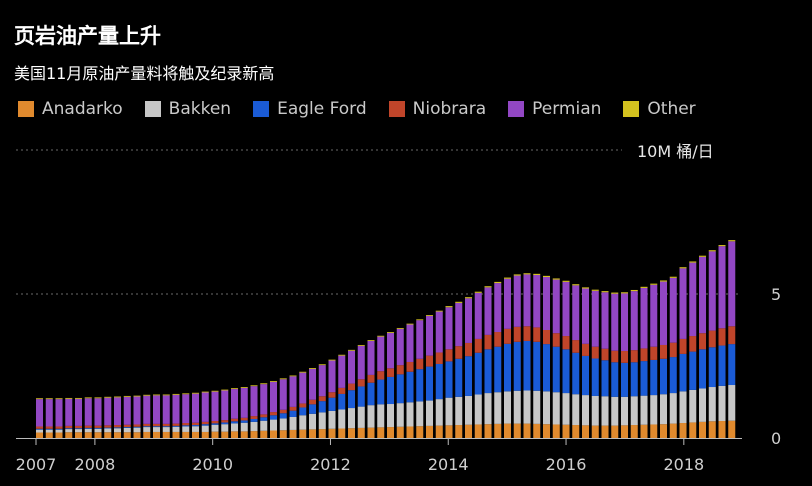 This screenshot has width=812, height=486. Describe the element at coordinates (566, 464) in the screenshot. I see `x-tick-label: 2016` at that location.